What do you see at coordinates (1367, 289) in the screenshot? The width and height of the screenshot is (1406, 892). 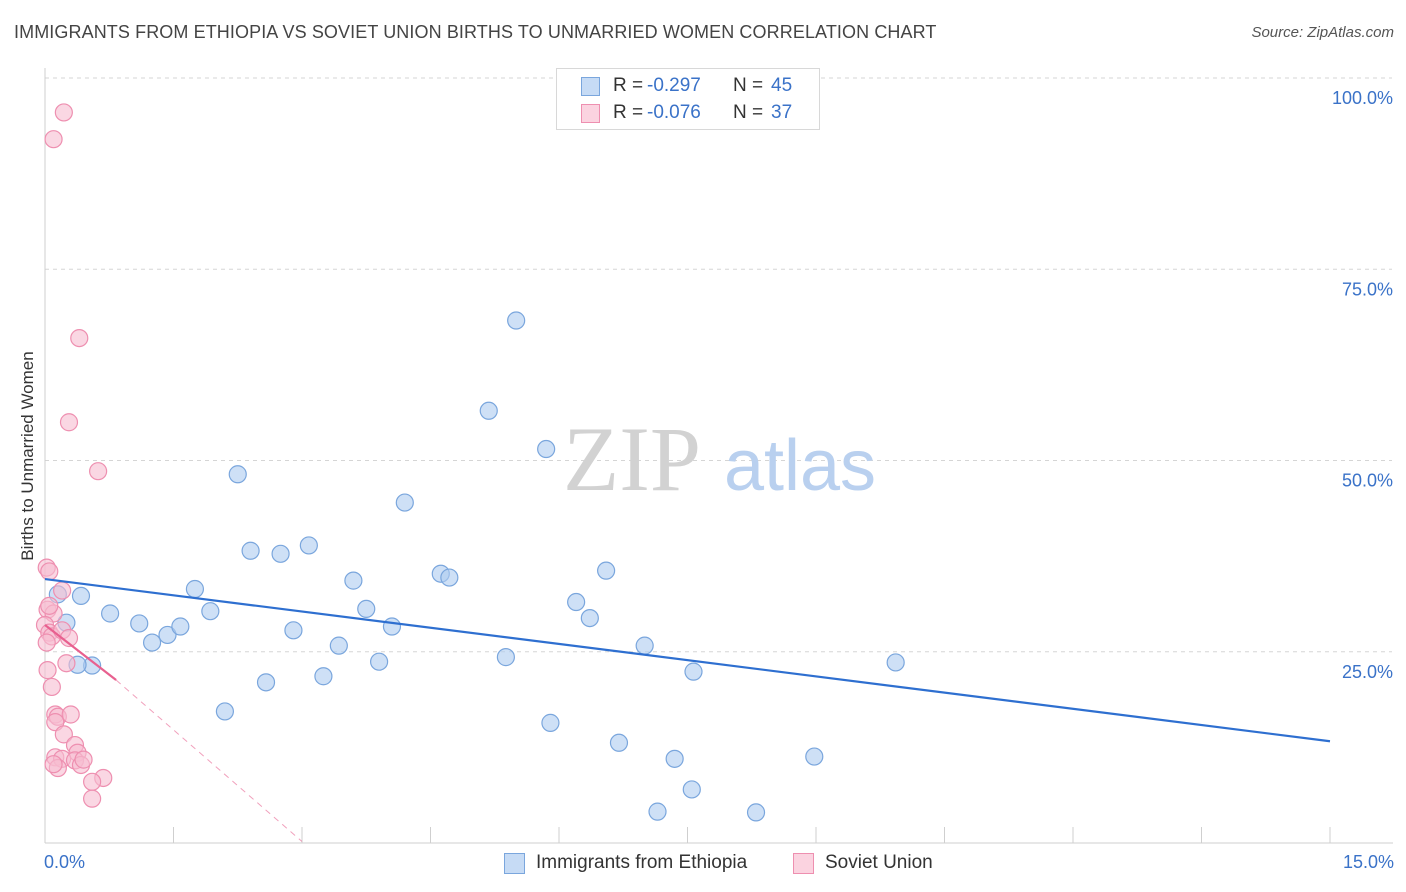 I see `y-tick-label: 75.0%` at bounding box center [1367, 289].